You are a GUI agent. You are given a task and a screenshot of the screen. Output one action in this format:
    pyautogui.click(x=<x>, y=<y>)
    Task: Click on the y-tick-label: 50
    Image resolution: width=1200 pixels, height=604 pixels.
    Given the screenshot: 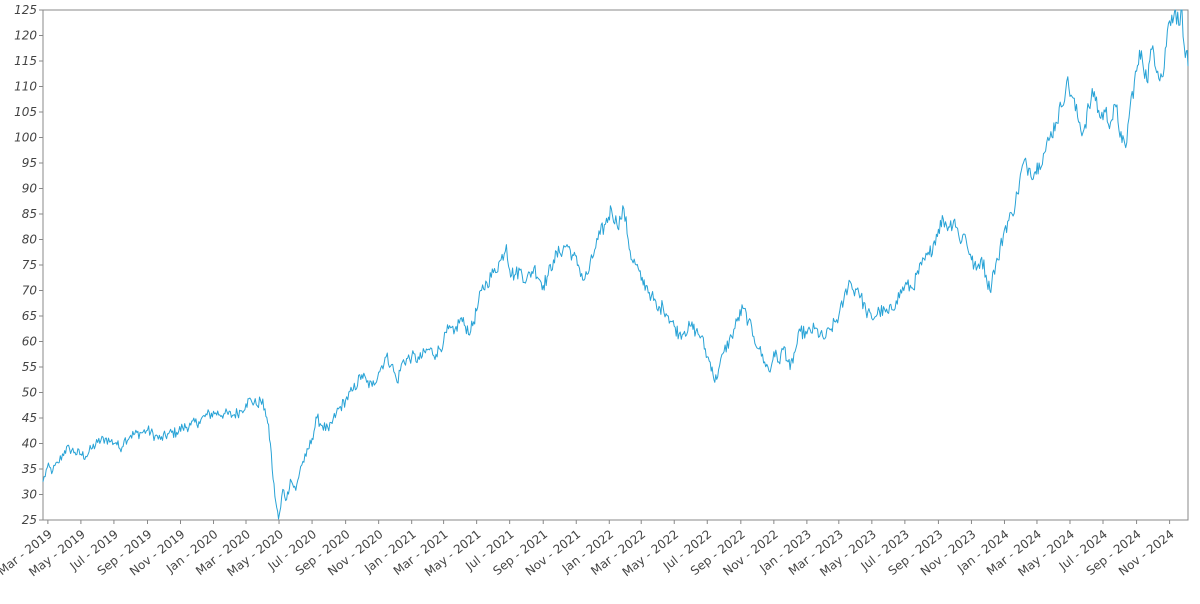 What is the action you would take?
    pyautogui.click(x=30, y=393)
    